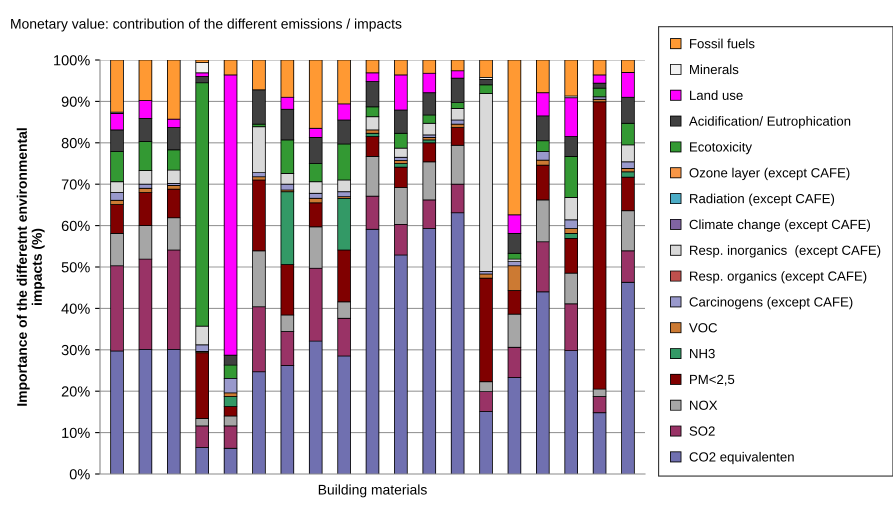 This screenshot has width=893, height=513. What do you see at coordinates (703, 327) in the screenshot?
I see `legend-label: VOC` at bounding box center [703, 327].